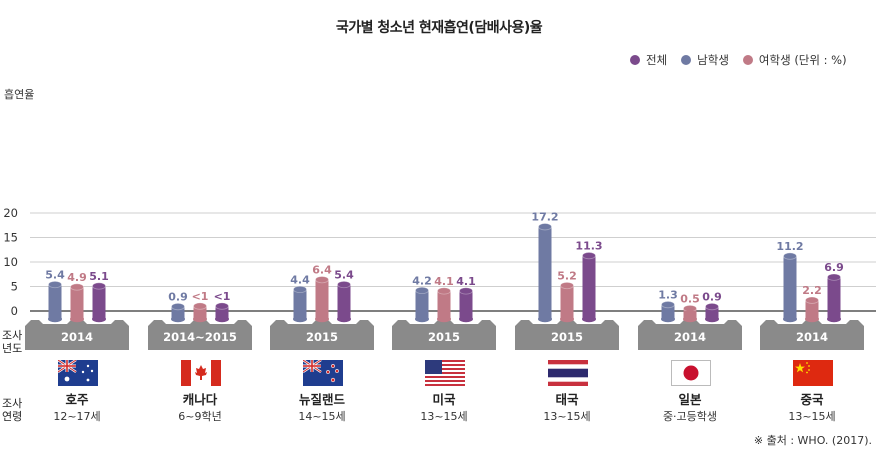 The image size is (878, 458). I want to click on country-age: 14~15세, so click(322, 416).